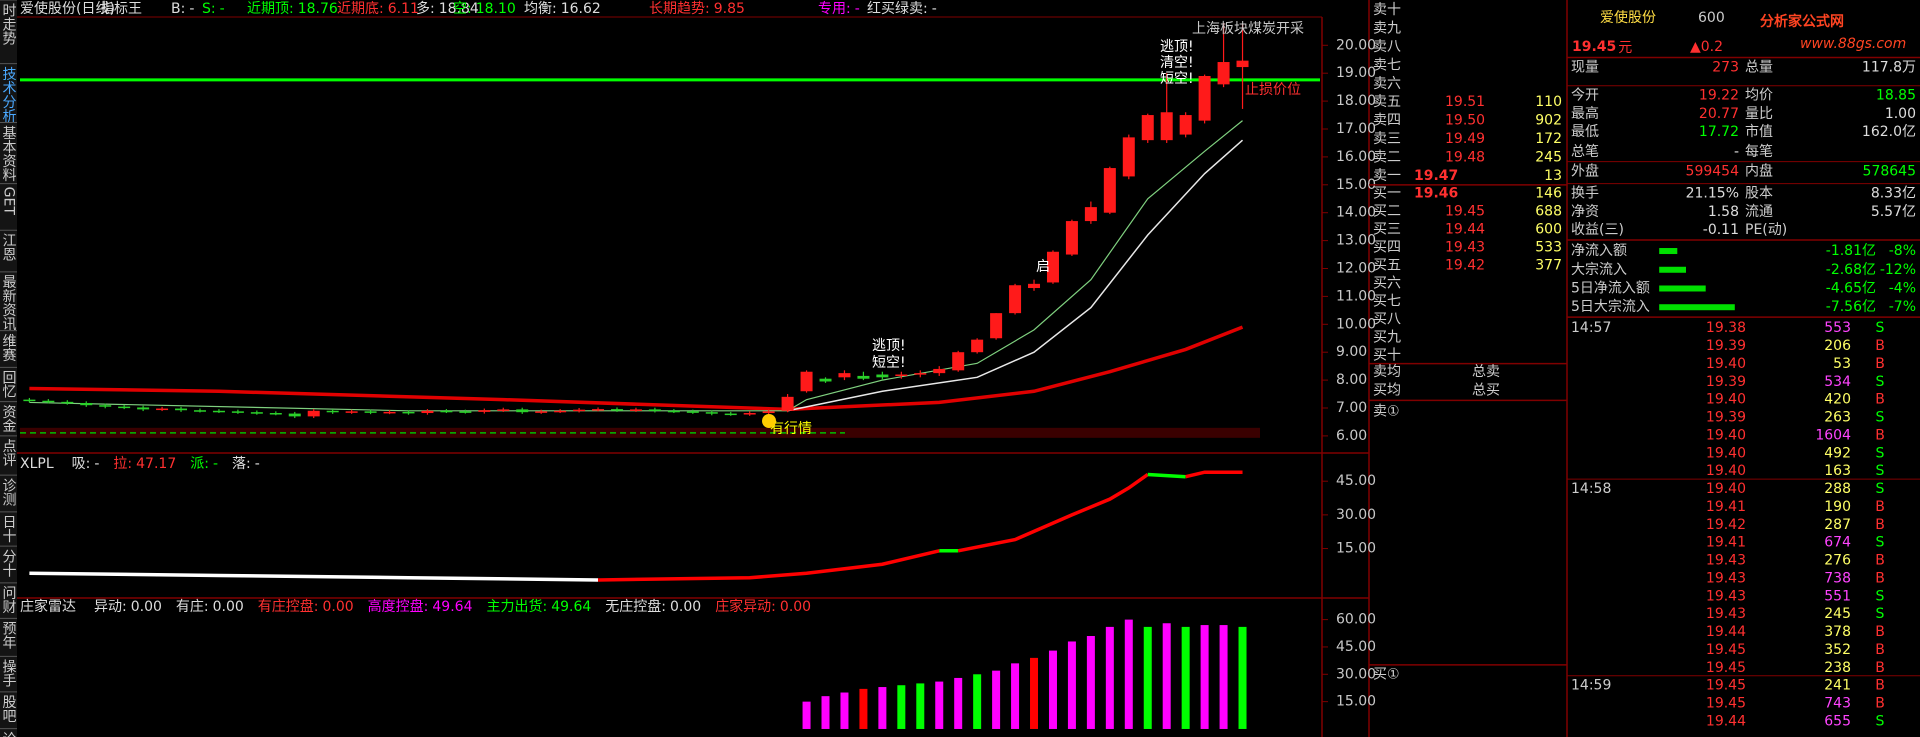 The width and height of the screenshot is (1920, 737). What do you see at coordinates (1597, 230) in the screenshot?
I see `quote-label: 收益(三)` at bounding box center [1597, 230].